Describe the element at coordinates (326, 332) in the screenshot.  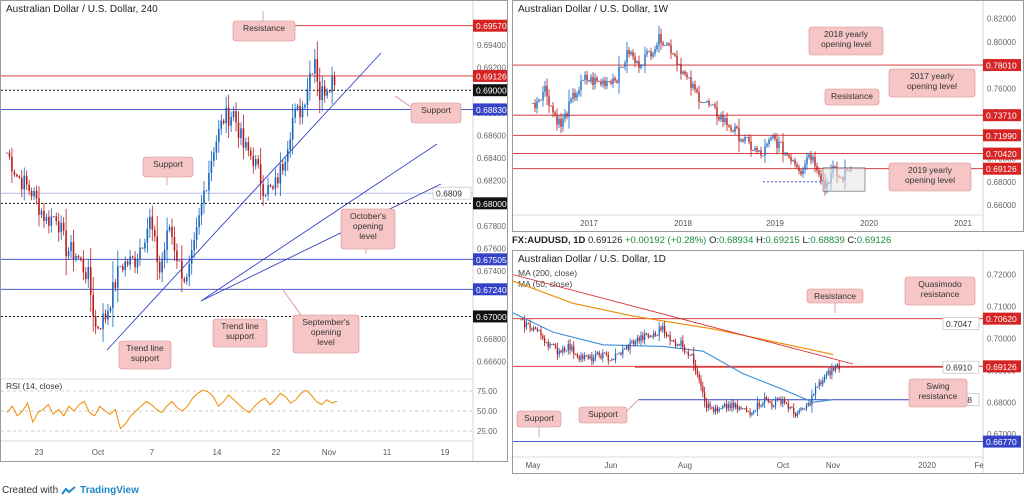
I see `h4-annotation: opening` at that location.